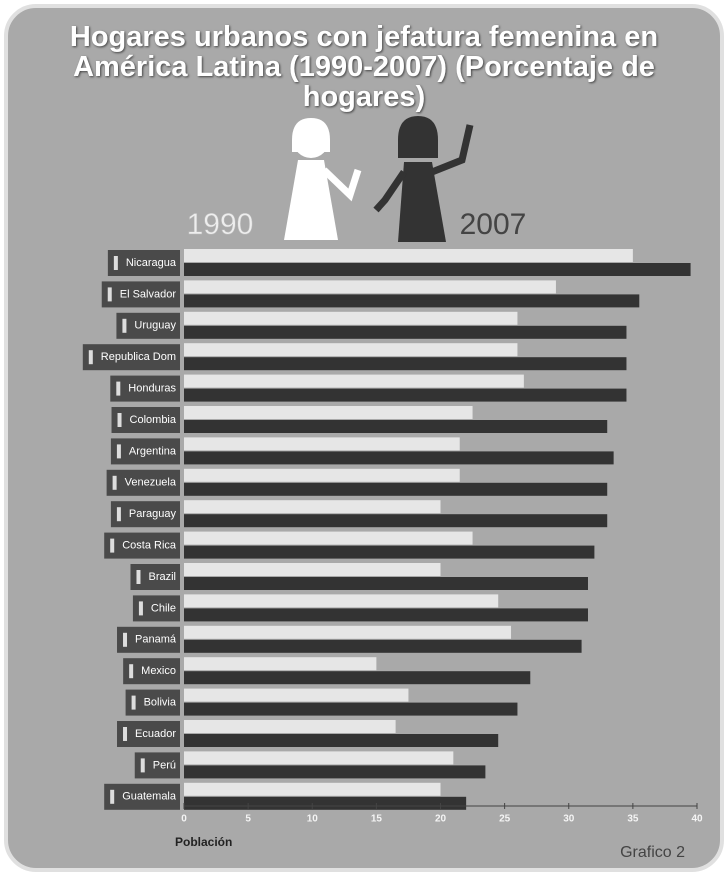 The height and width of the screenshot is (876, 728). Describe the element at coordinates (163, 608) in the screenshot. I see `category-label: Chile` at that location.